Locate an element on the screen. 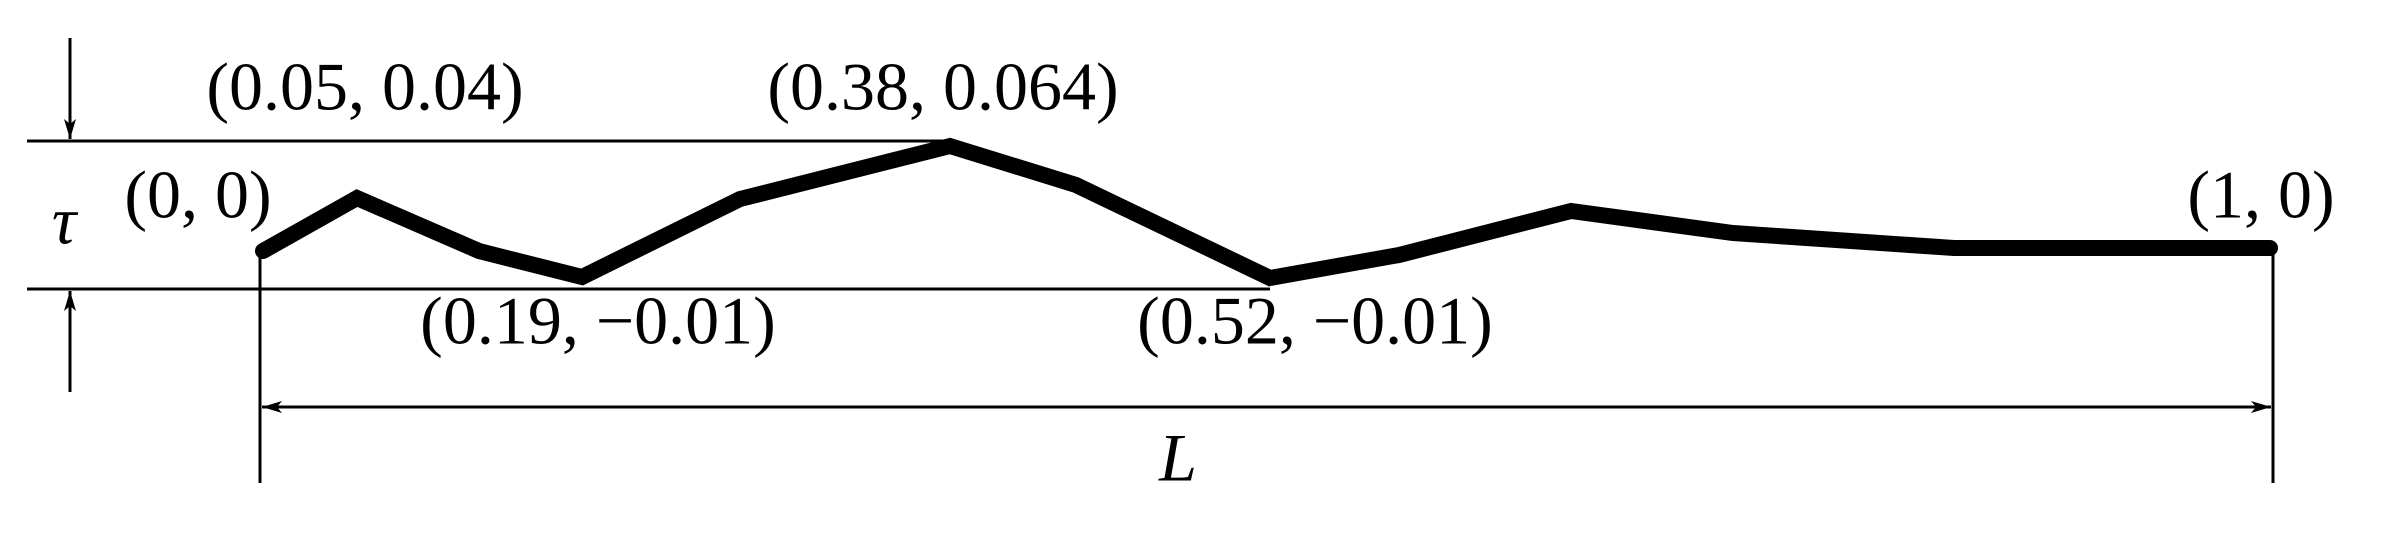 The image size is (2384, 534). point-label: (0.52, −0.01) is located at coordinates (1315, 321).